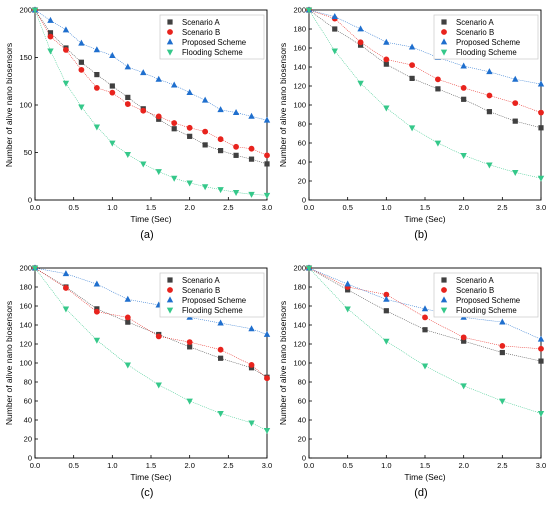 Image resolution: width=550 pixels, height=506 pixels. I want to click on panel-caption: (b), so click(420, 235).